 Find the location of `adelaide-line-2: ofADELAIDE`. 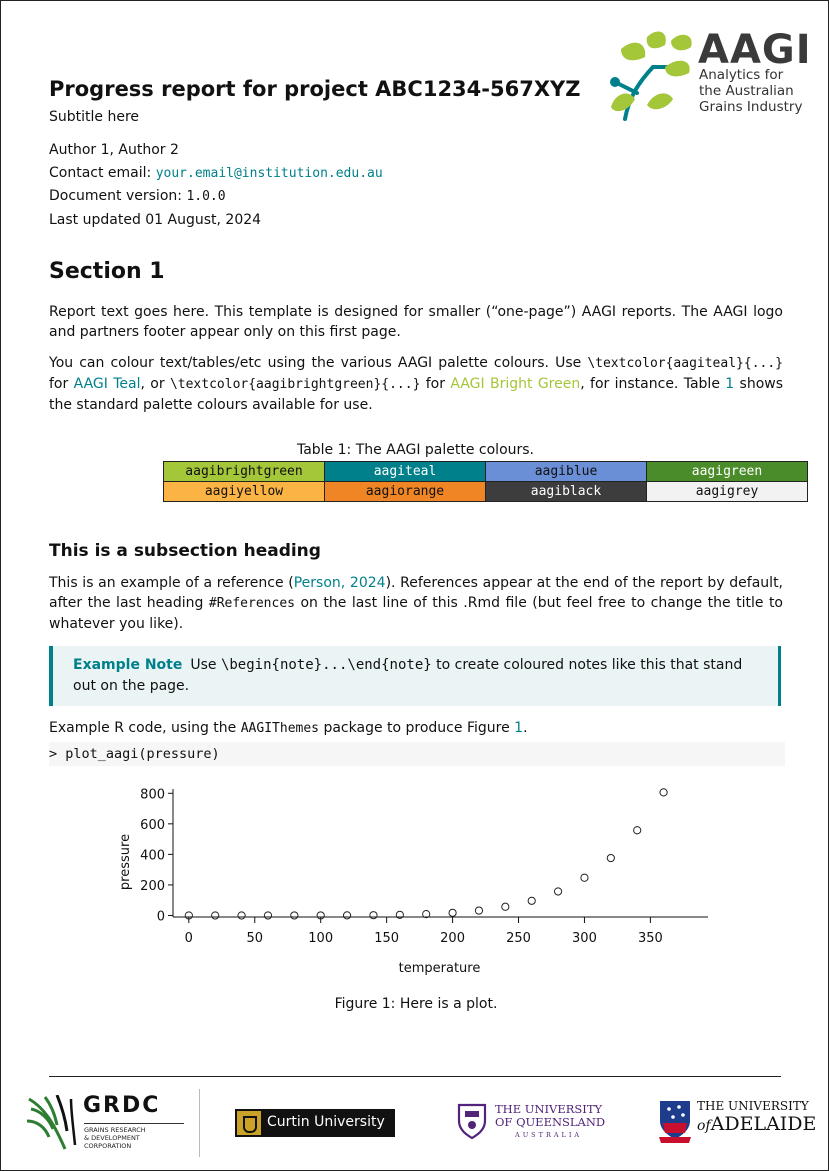

adelaide-line-2: ofADELAIDE is located at coordinates (756, 1124).